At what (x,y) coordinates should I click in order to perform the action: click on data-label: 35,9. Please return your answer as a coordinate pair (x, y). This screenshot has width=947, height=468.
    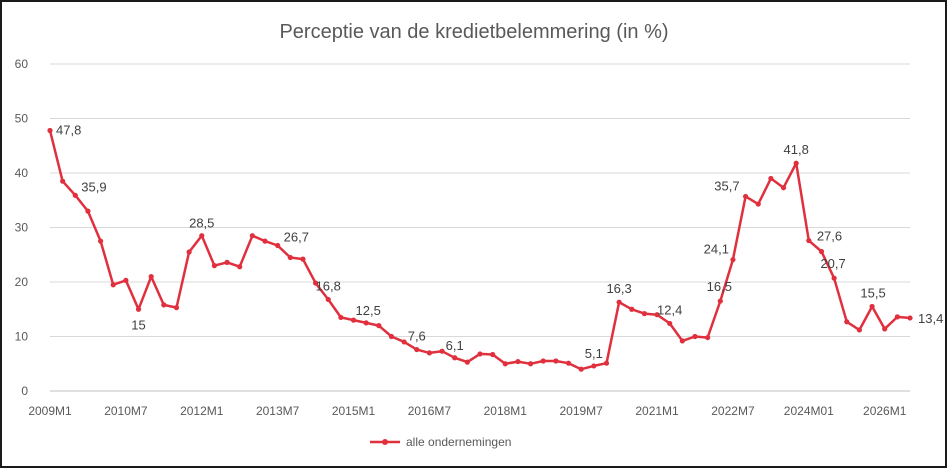
    Looking at the image, I should click on (93, 186).